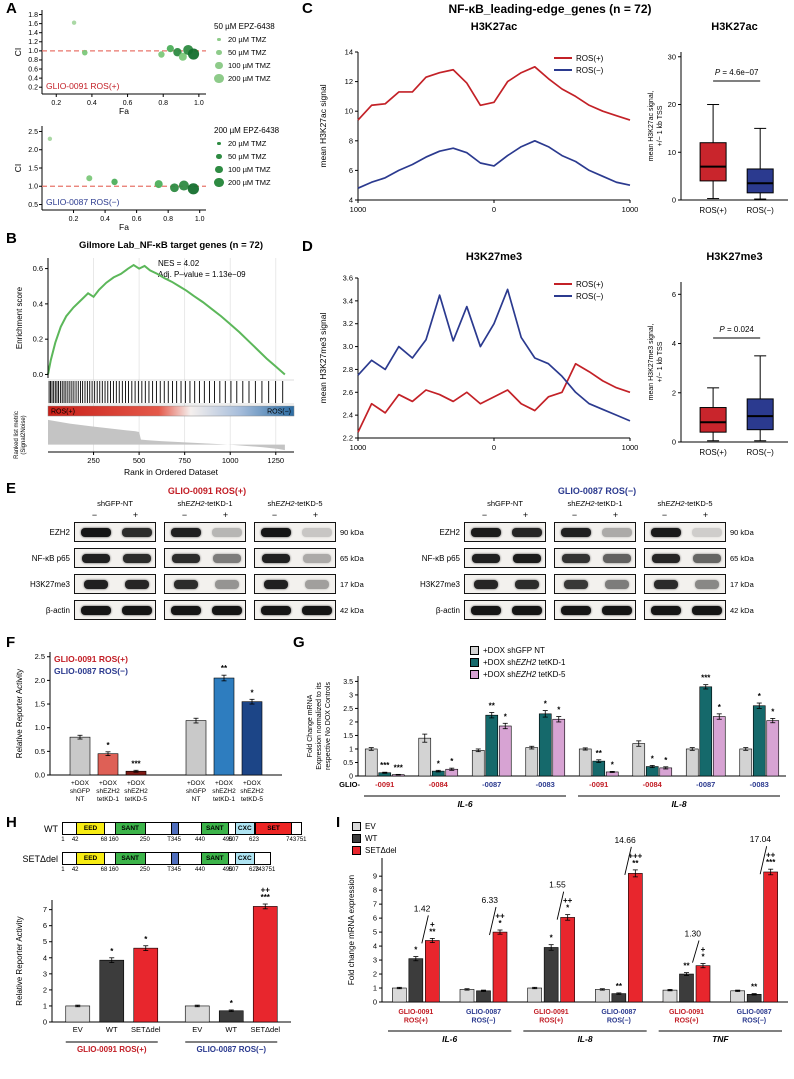 Image resolution: width=794 pixels, height=1079 pixels. I want to click on svg-text:Gilmore Lab_NF-κB target genes: Gilmore Lab_NF-κB target genes (n = 72), so click(171, 245).